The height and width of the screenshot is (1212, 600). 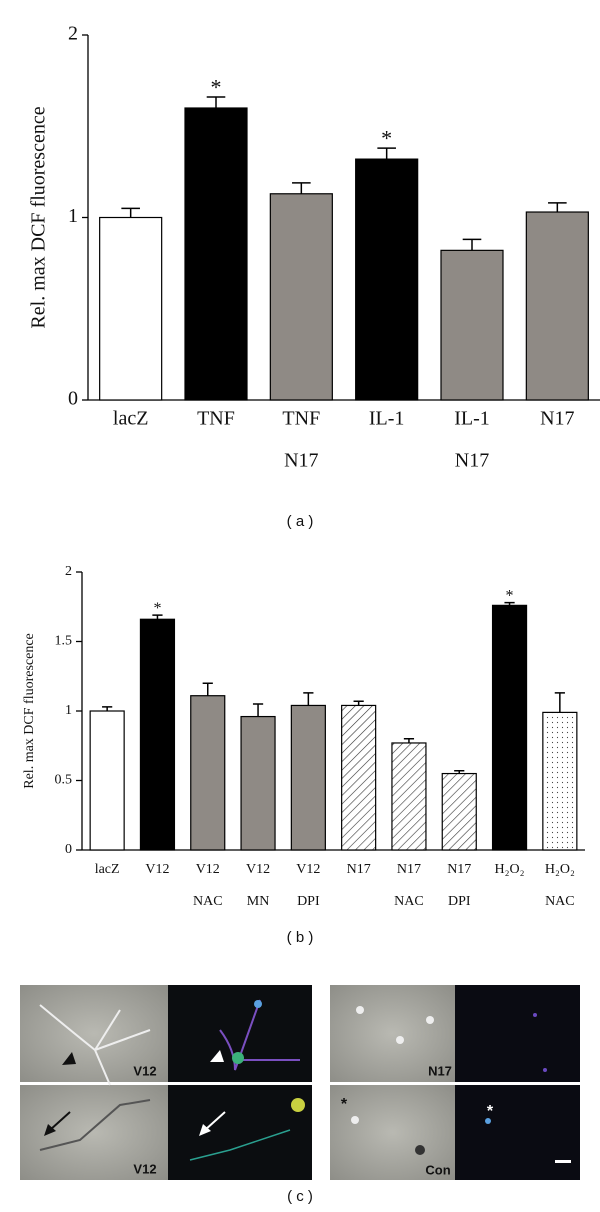 I want to click on panel-caption: ( a ), so click(x=300, y=521).